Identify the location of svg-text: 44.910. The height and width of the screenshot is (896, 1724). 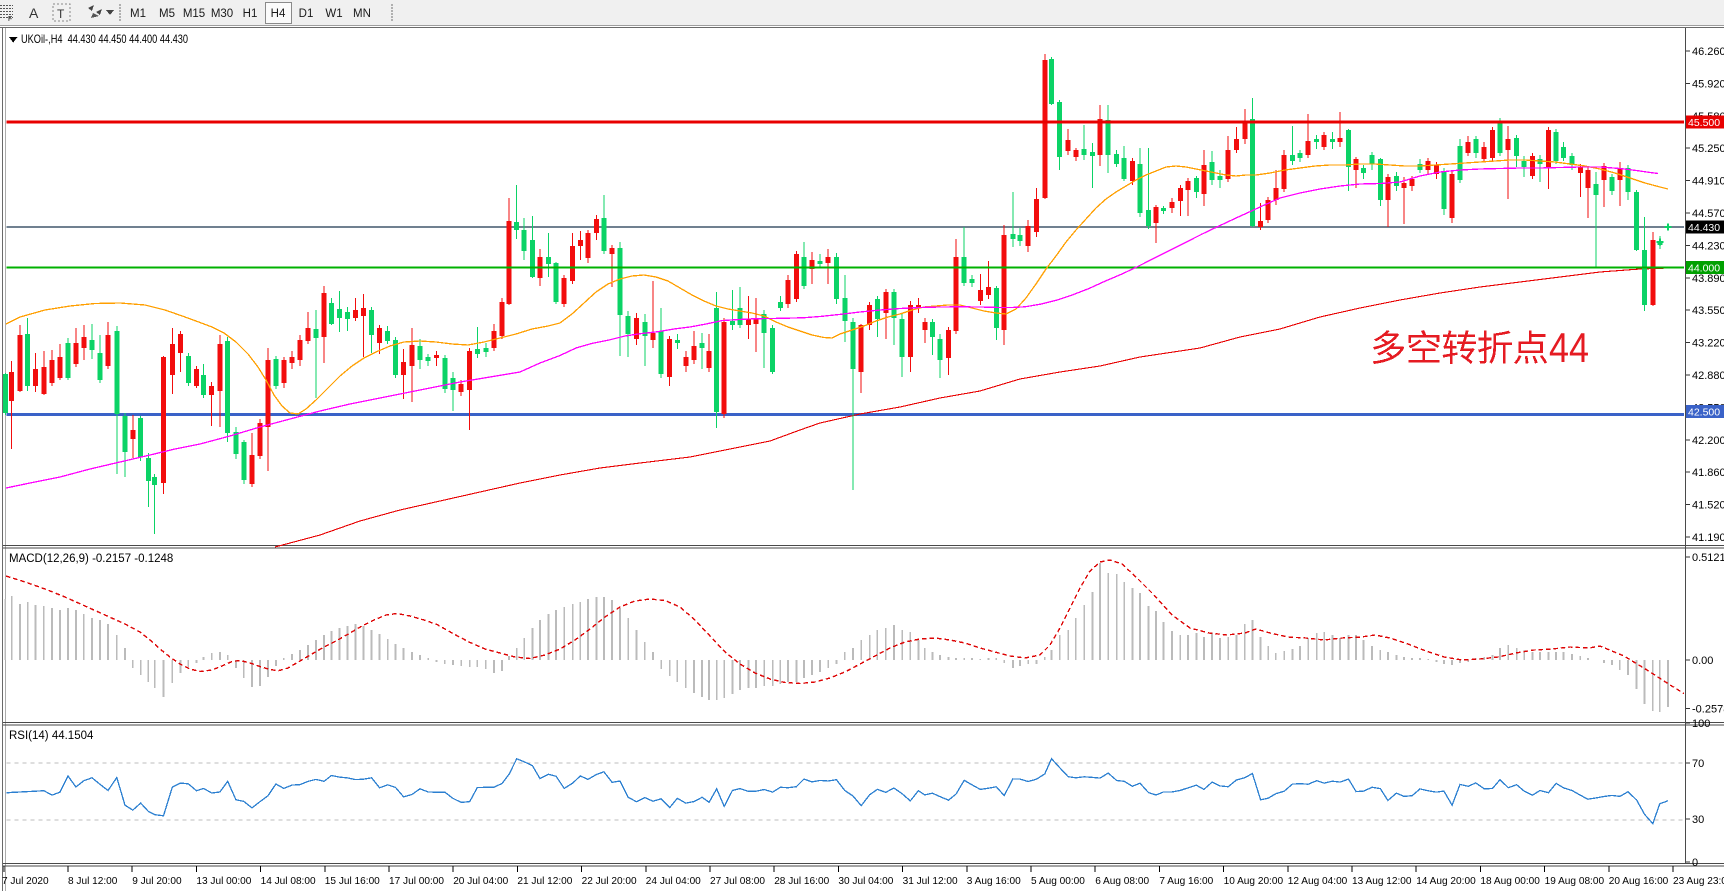
(1708, 182).